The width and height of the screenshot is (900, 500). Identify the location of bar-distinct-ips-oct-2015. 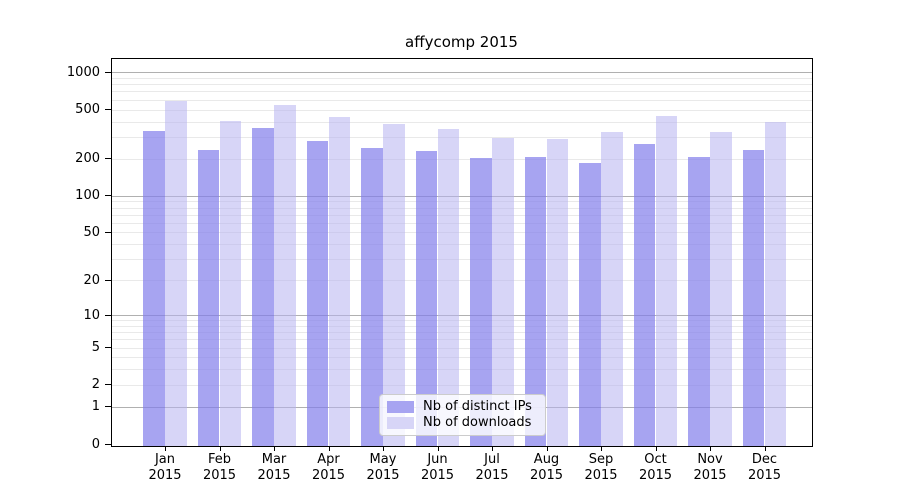
(644, 295).